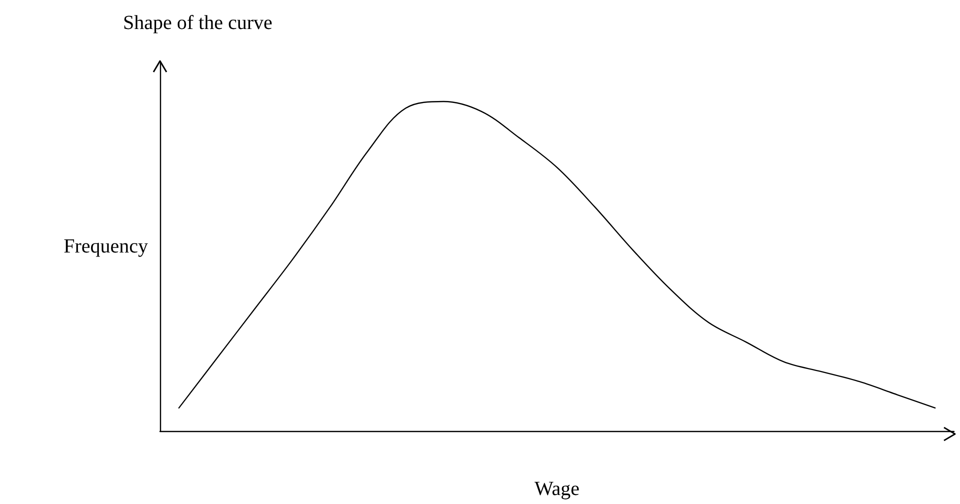 This screenshot has height=504, width=960. Describe the element at coordinates (557, 489) in the screenshot. I see `x-axis-title: Wage` at that location.